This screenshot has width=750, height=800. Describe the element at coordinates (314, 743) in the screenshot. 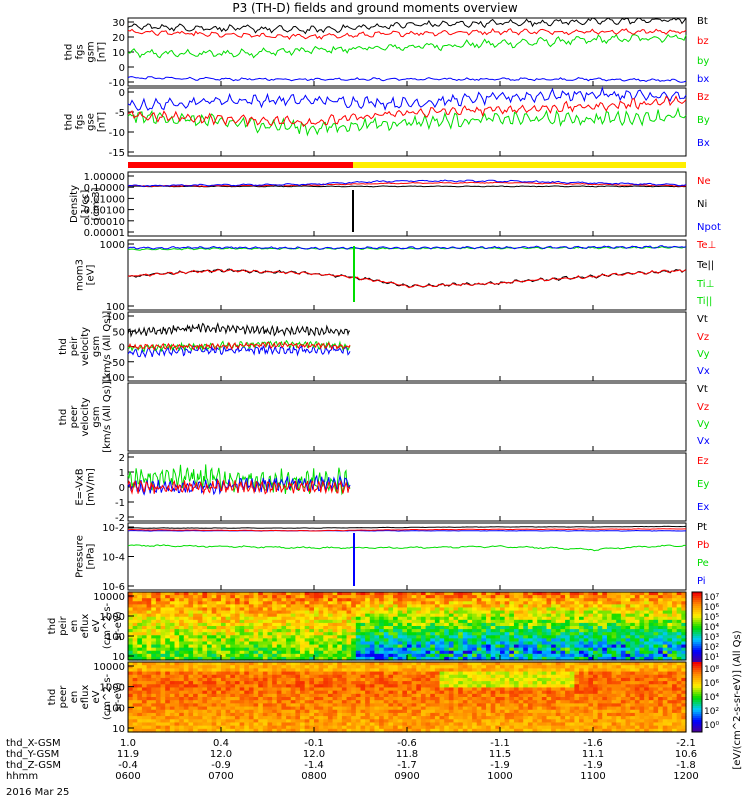

I see `x-axis-value: -0.1` at that location.